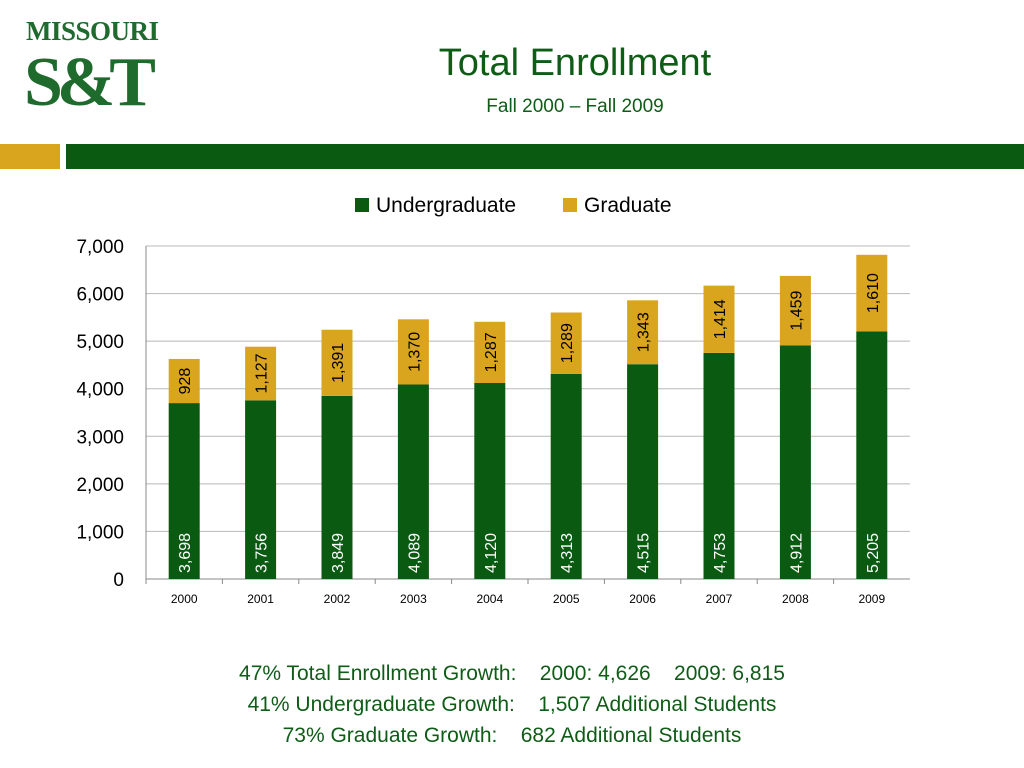  I want to click on y-tick-label: 5,000, so click(100, 342).